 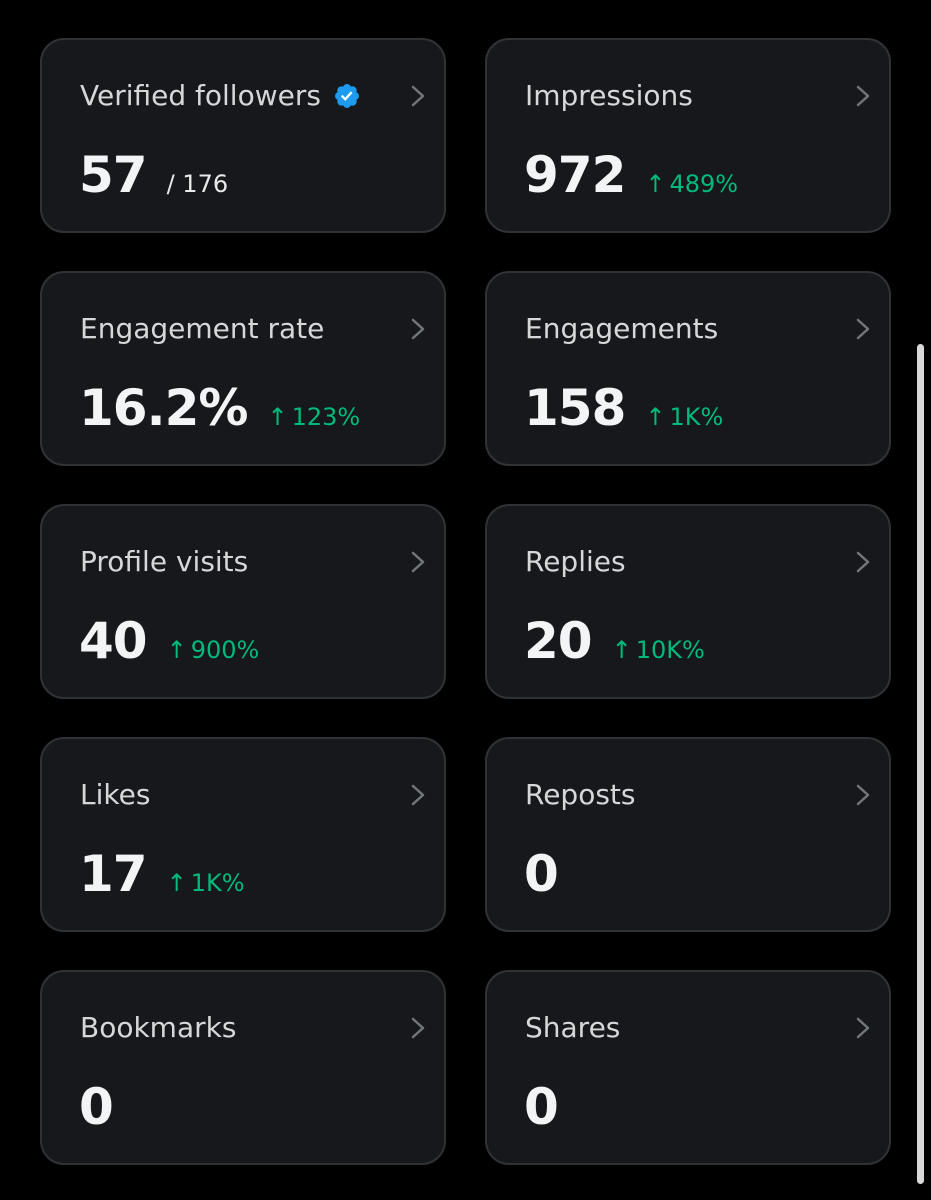 I want to click on metric-change: ↑ 123%, so click(x=313, y=417).